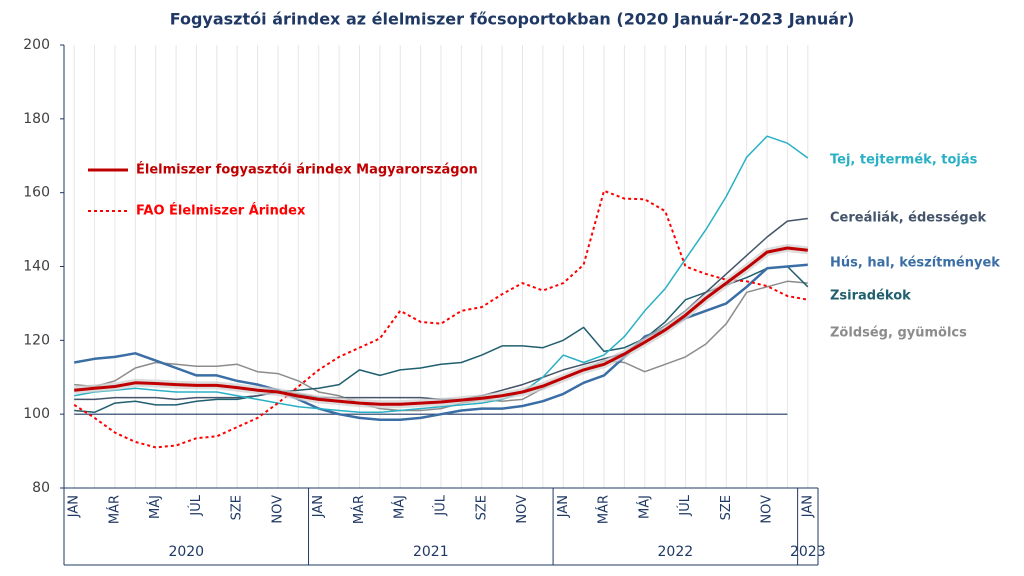  Describe the element at coordinates (221, 211) in the screenshot. I see `legend-label: FAO Élelmiszer Árindex` at that location.